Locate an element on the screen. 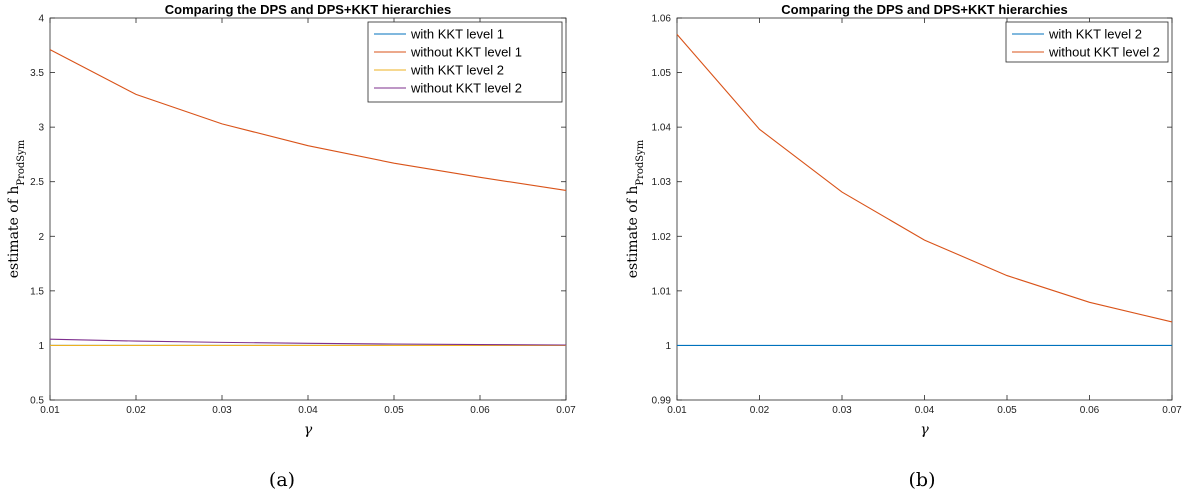 This screenshot has height=493, width=1192. y-tick-label: 3.5 is located at coordinates (37, 73).